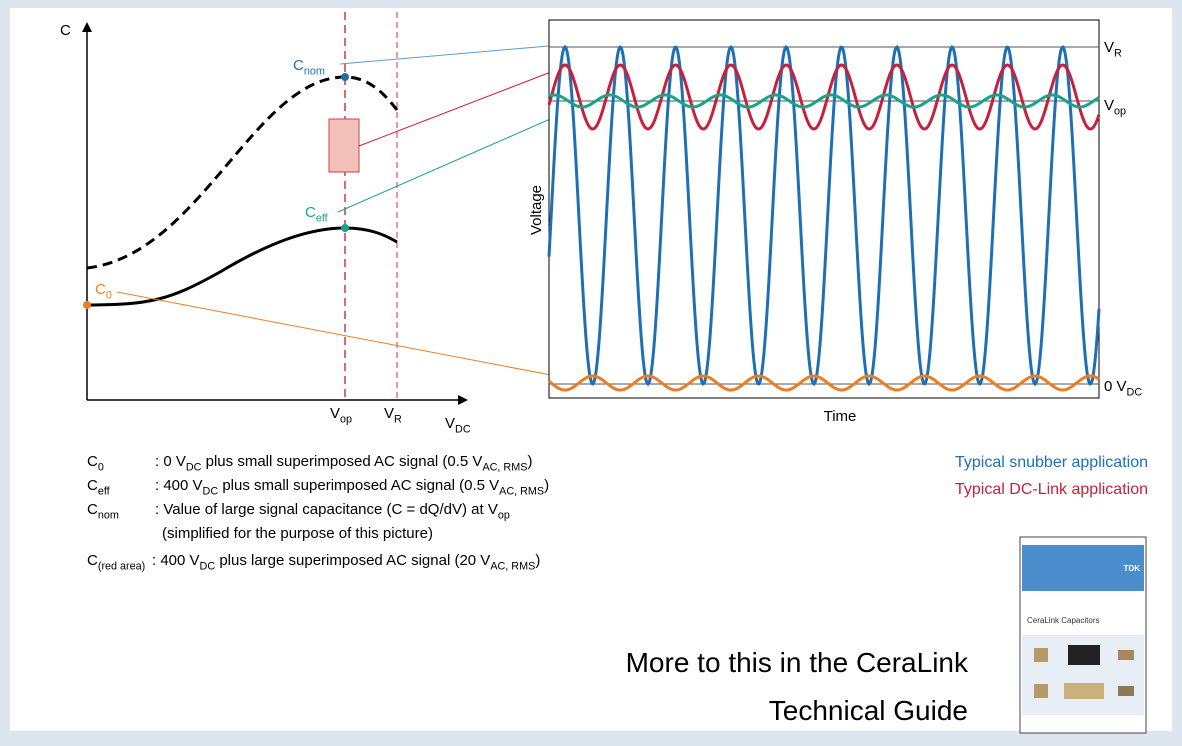 The width and height of the screenshot is (1182, 746). Describe the element at coordinates (536, 210) in the screenshot. I see `y-axis-label: Voltage` at that location.